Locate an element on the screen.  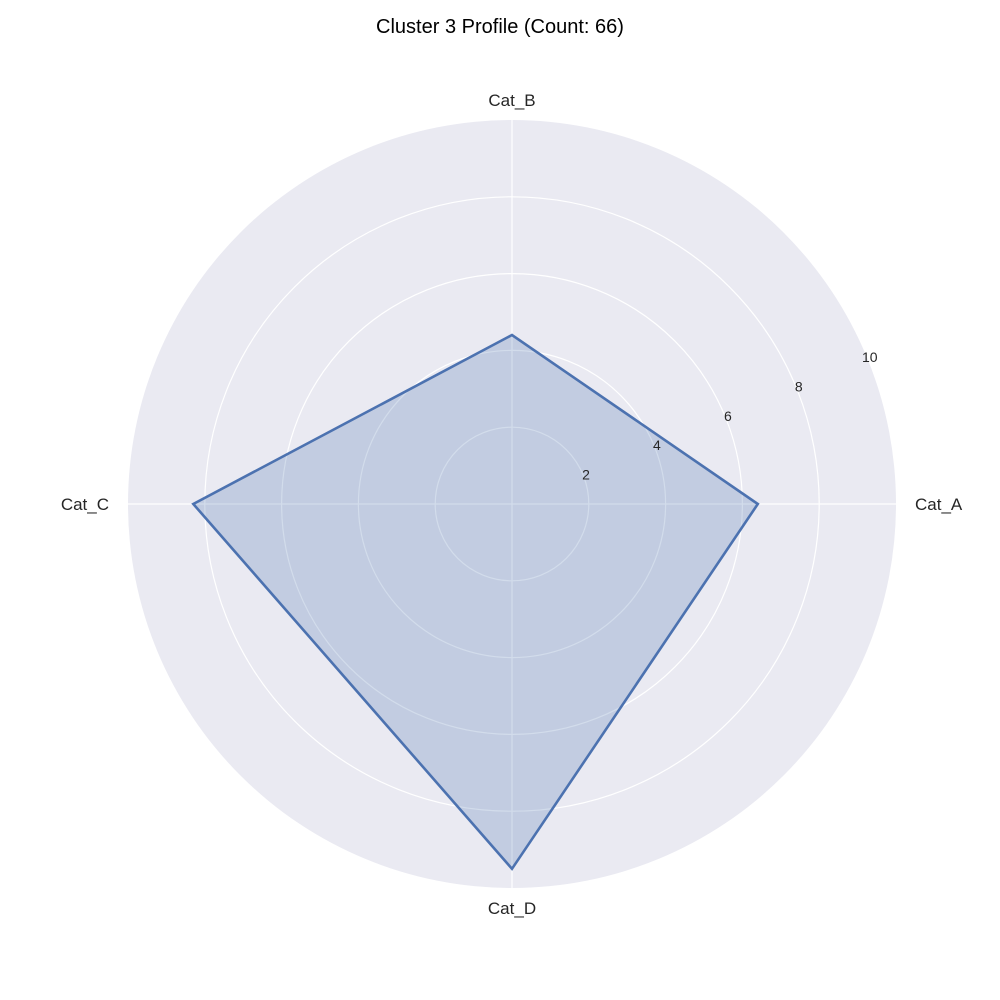
axis-label-cat-b: Cat_B is located at coordinates (511, 100).